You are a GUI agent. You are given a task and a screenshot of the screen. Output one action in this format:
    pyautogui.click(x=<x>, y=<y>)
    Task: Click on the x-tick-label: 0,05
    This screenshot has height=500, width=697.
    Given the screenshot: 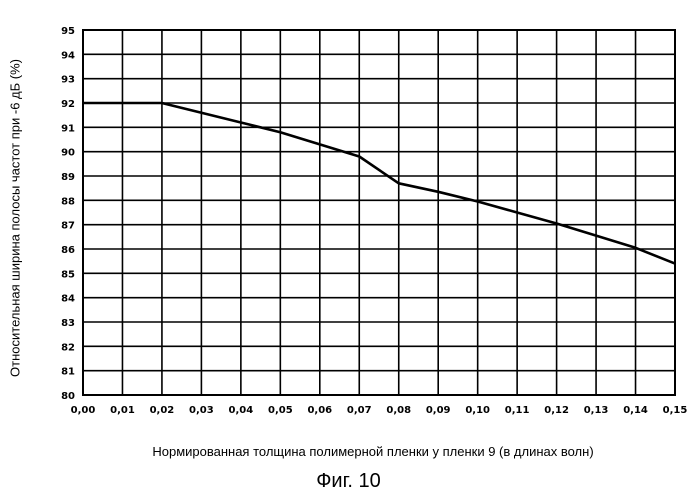 What is the action you would take?
    pyautogui.click(x=280, y=410)
    